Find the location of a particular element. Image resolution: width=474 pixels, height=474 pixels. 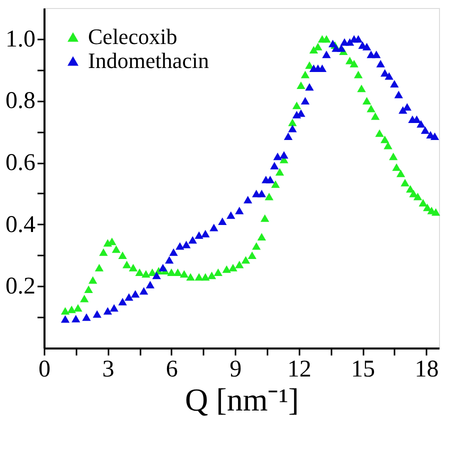

x-tick-label: 3 is located at coordinates (108, 369).